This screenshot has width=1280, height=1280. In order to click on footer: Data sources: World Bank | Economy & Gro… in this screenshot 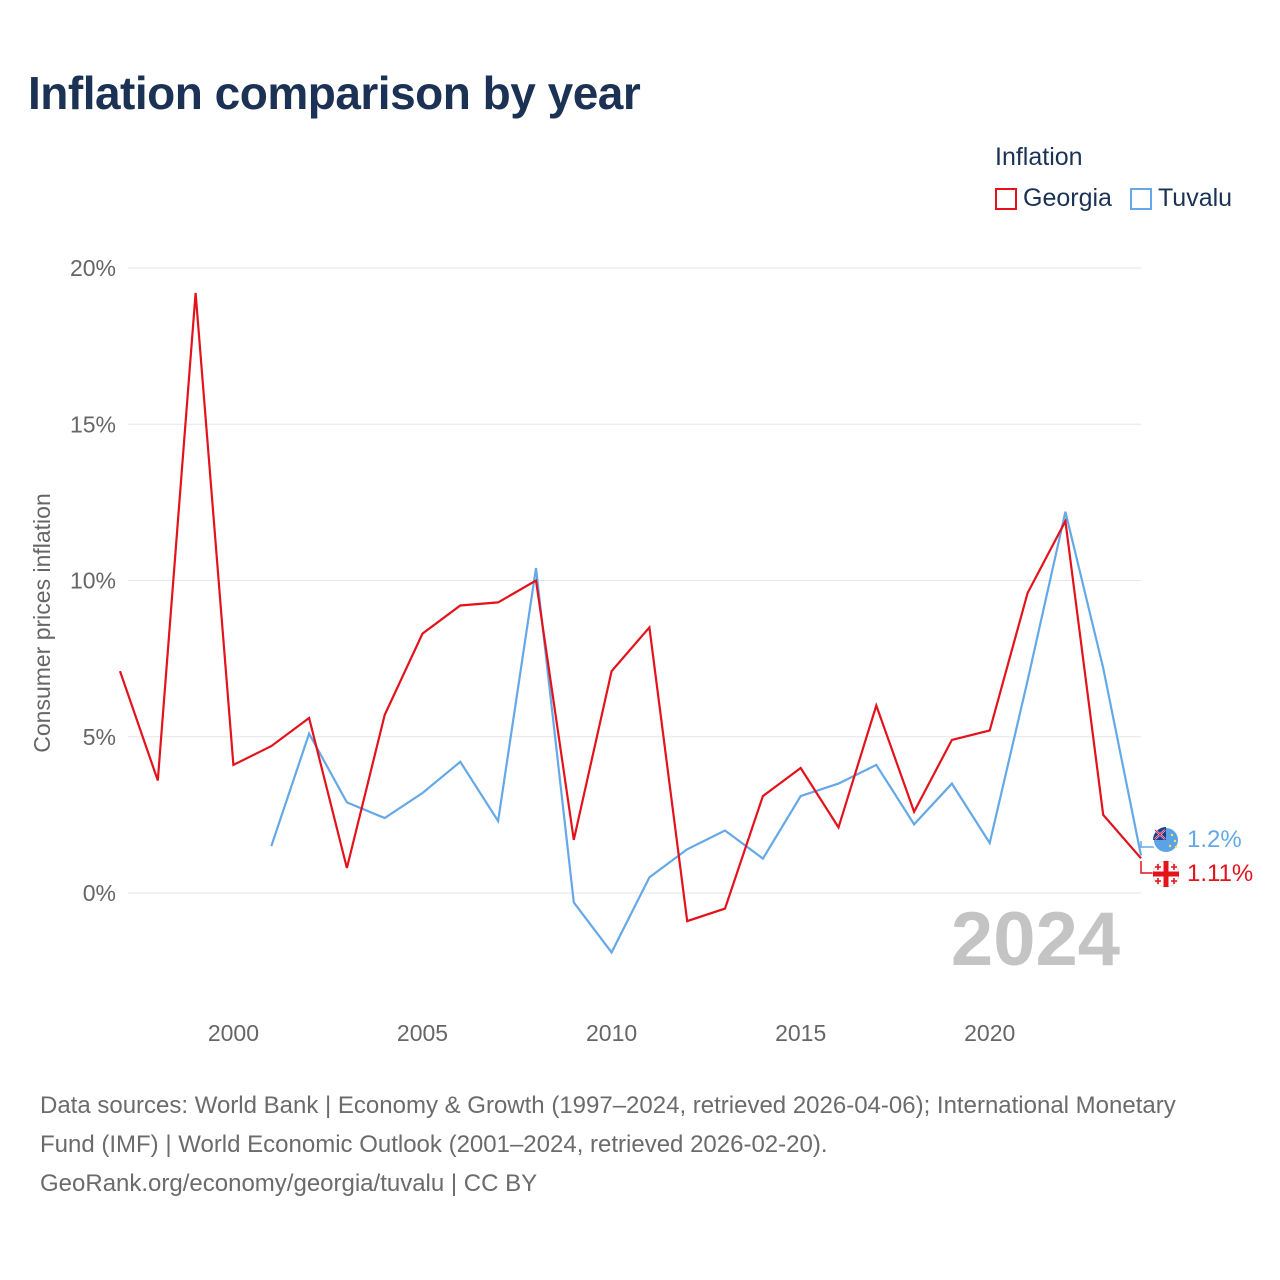, I will do `click(630, 1144)`.